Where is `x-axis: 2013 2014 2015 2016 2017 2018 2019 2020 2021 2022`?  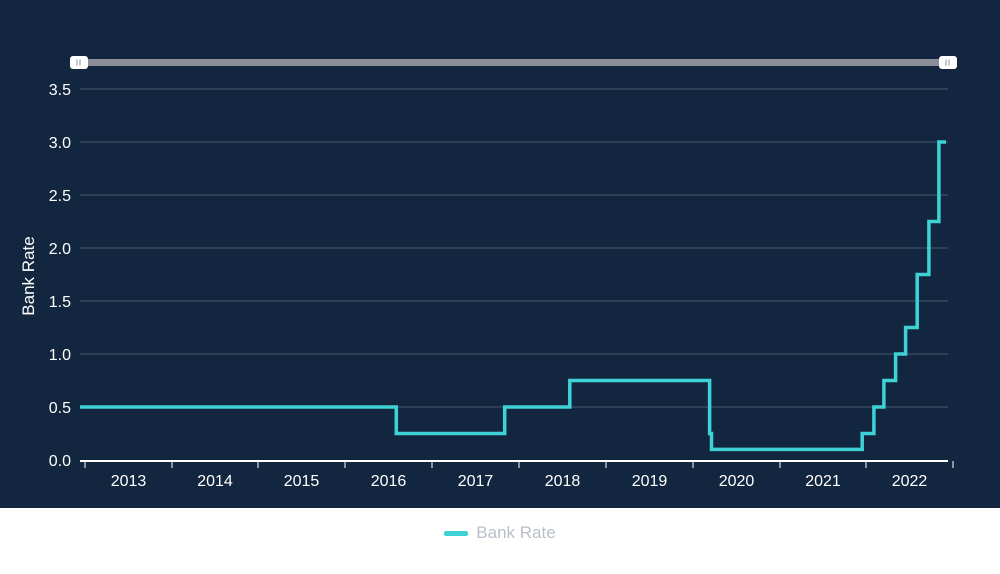 x-axis: 2013 2014 2015 2016 2017 2018 2019 2020 2021 2022 is located at coordinates (517, 475).